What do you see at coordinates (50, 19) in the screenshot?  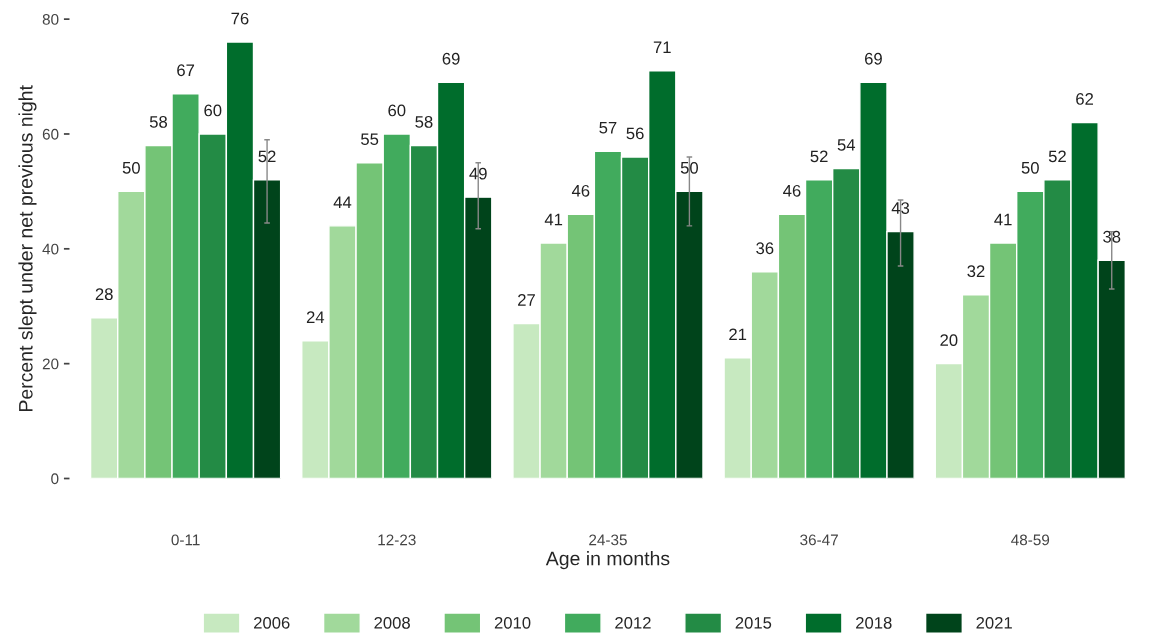 I see `y-tick-label: 80` at bounding box center [50, 19].